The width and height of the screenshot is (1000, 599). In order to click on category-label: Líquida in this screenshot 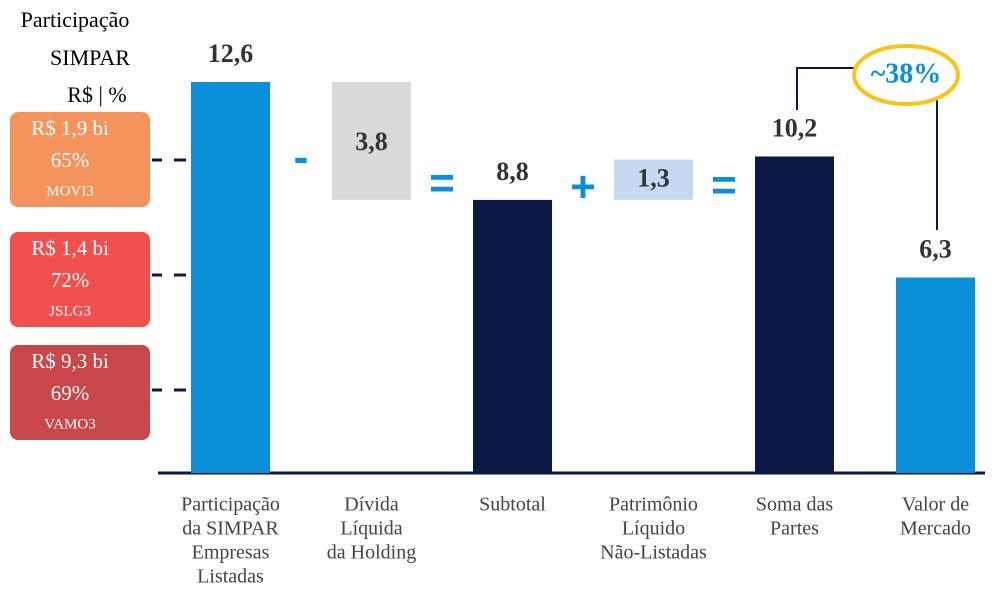, I will do `click(371, 529)`.